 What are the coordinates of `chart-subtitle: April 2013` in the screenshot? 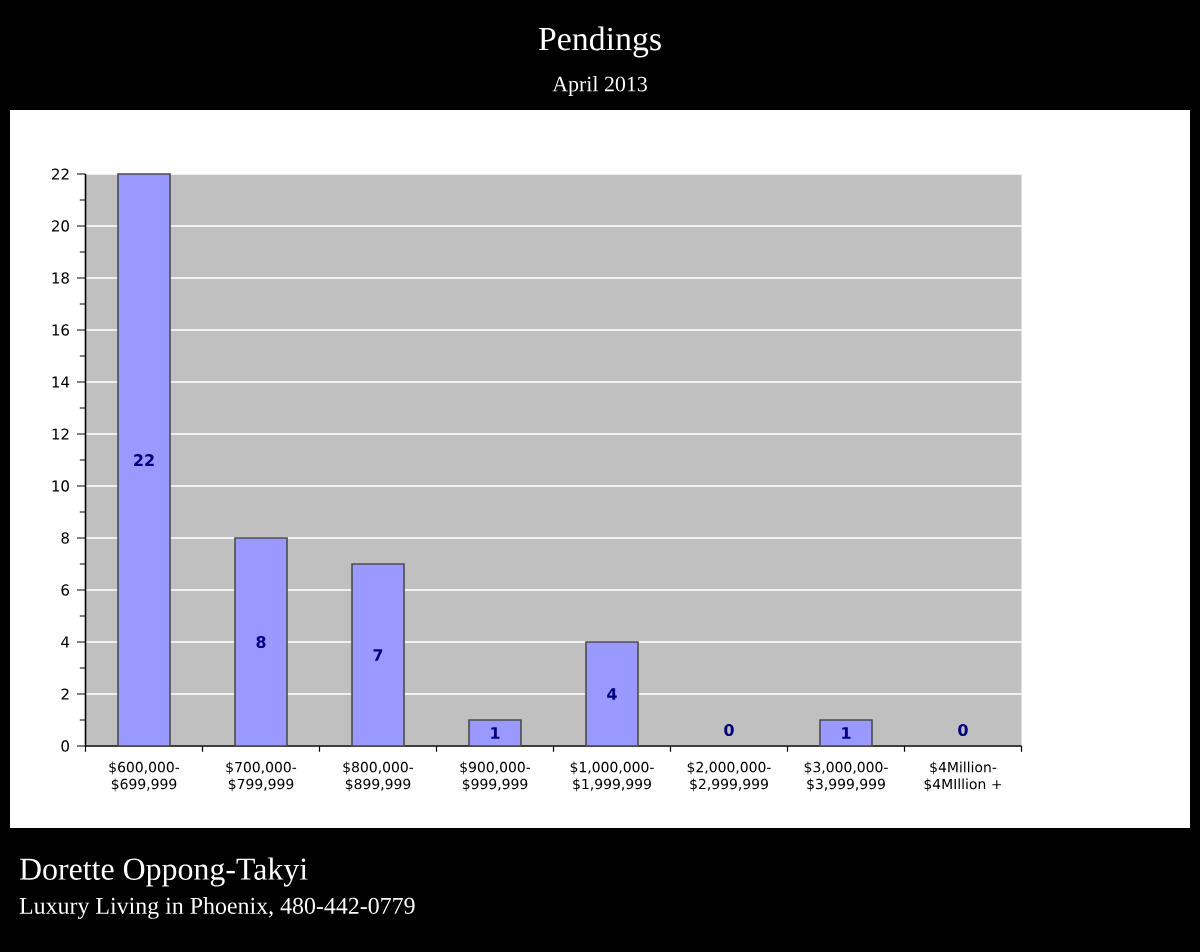 It's located at (599, 86).